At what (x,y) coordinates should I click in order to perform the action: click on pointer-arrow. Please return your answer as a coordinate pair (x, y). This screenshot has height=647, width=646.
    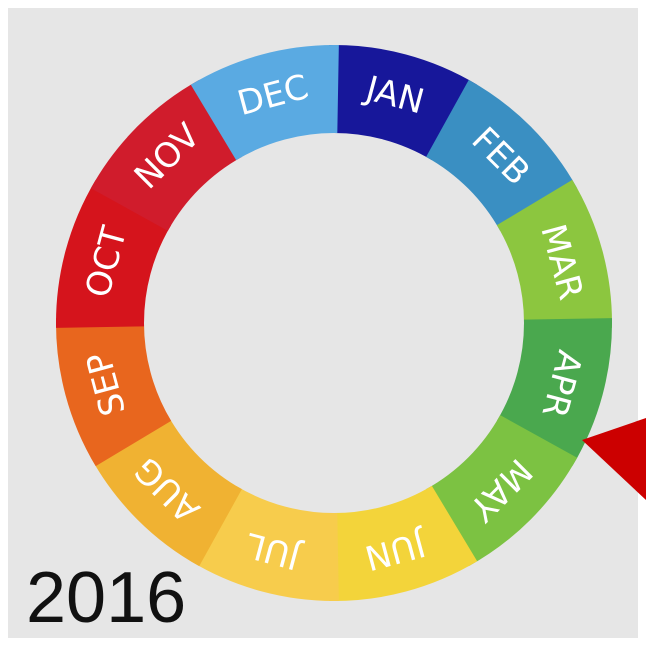
    Looking at the image, I should click on (614, 459).